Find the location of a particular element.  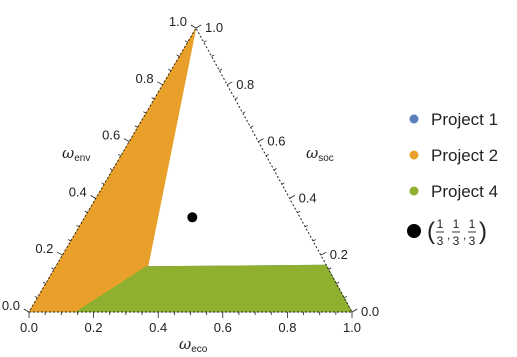

centroid-marker is located at coordinates (192, 217).